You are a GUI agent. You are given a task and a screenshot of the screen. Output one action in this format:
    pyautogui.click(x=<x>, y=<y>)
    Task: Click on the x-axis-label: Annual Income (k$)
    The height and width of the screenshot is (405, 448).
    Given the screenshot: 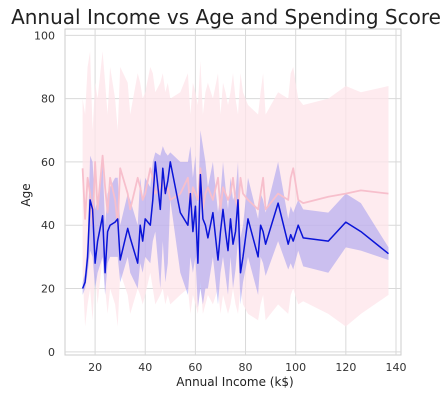 What is the action you would take?
    pyautogui.click(x=234, y=382)
    